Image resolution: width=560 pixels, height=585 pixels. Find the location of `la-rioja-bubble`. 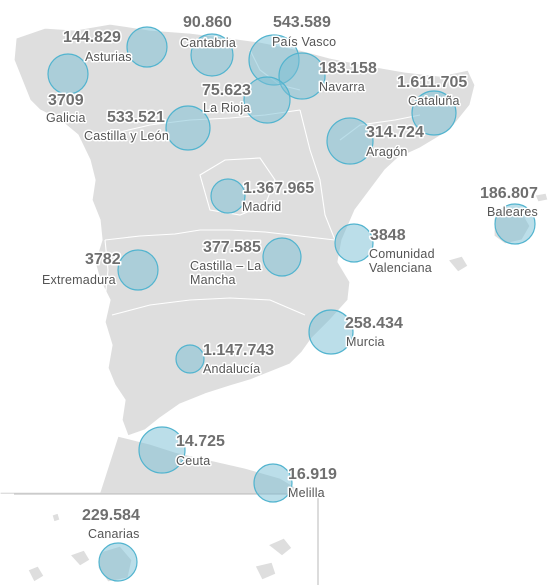

la-rioja-bubble is located at coordinates (267, 100).